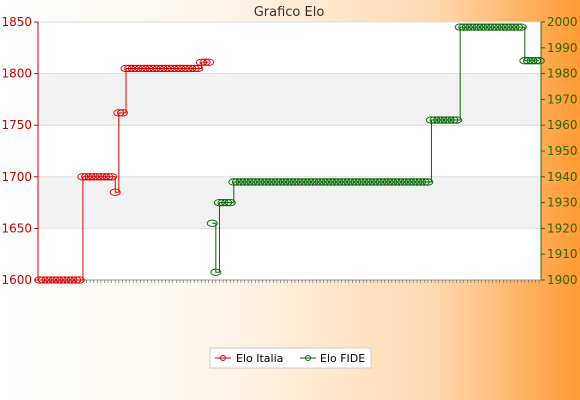 The height and width of the screenshot is (400, 580). What do you see at coordinates (289, 281) in the screenshot?
I see `x-axis` at bounding box center [289, 281].